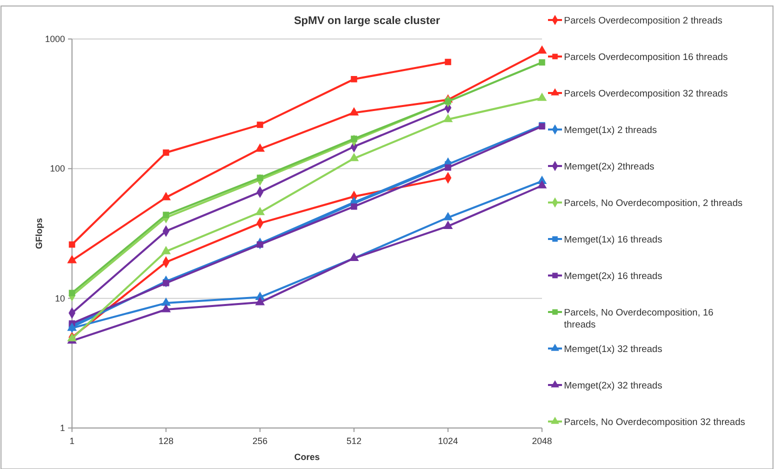 The image size is (775, 469). Describe the element at coordinates (639, 319) in the screenshot. I see `legend-label: Parcels, No Overdecomposition, 16 threads` at that location.